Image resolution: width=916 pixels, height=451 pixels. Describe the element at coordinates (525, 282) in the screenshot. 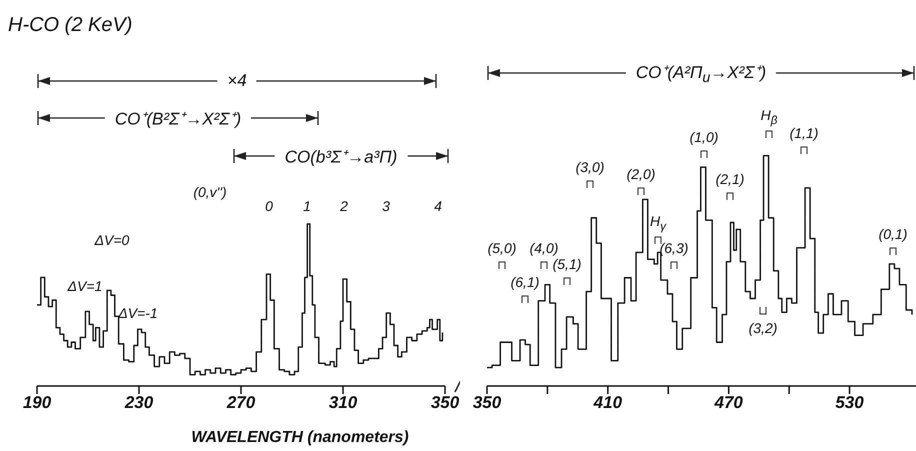

I see `annotation: (6,1)` at that location.